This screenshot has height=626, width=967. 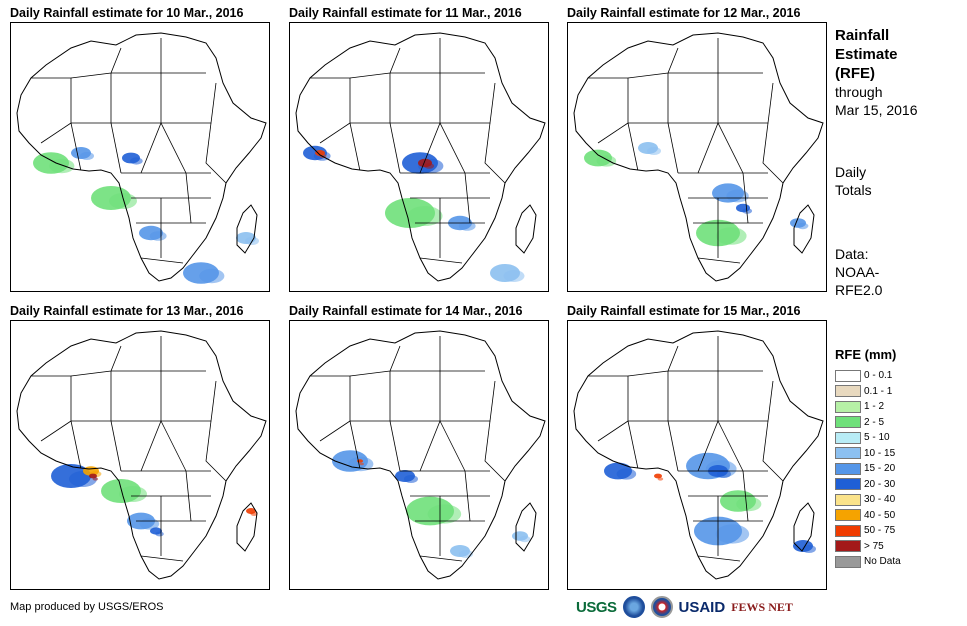 What do you see at coordinates (859, 92) in the screenshot?
I see `through-label: through` at bounding box center [859, 92].